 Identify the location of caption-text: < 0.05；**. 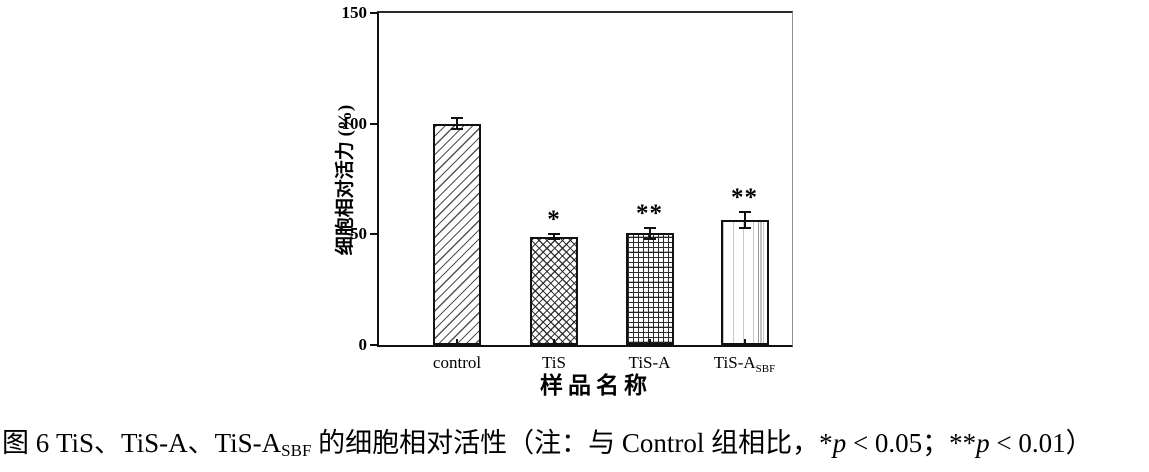
(911, 443).